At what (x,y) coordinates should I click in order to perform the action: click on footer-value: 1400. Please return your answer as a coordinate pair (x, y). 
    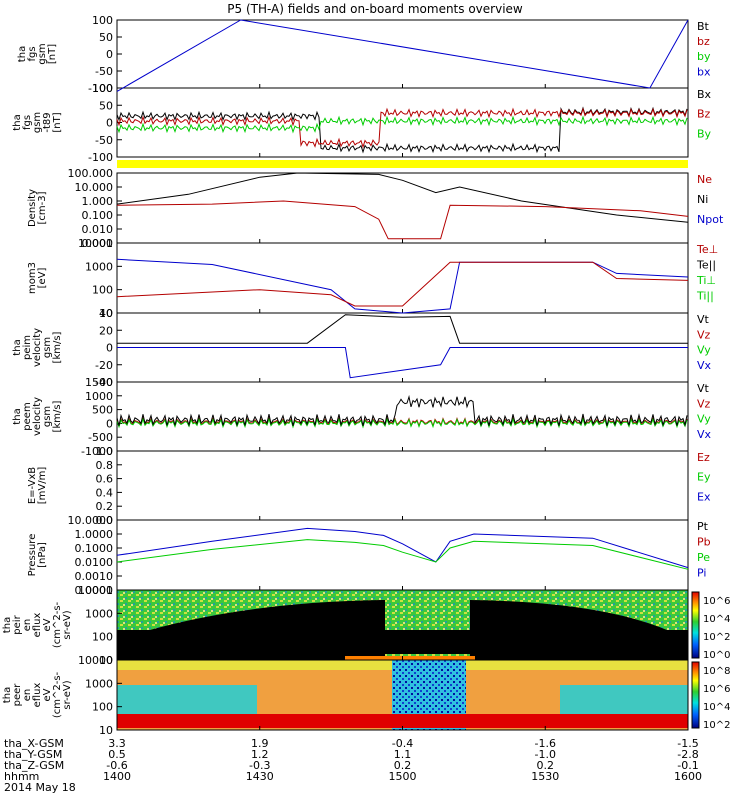
    Looking at the image, I should click on (117, 776).